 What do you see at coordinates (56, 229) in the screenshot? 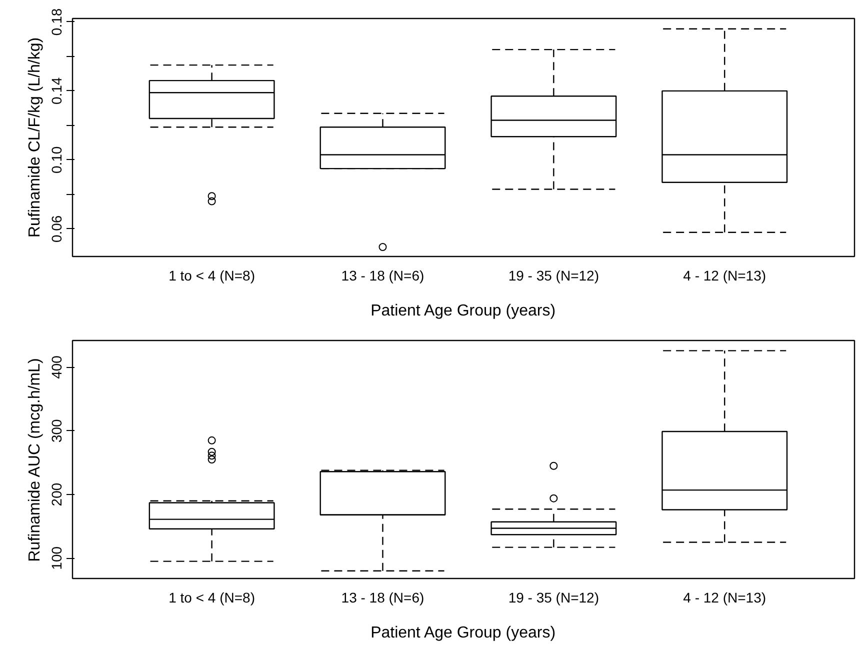
I see `y-tick-label: 0.06` at bounding box center [56, 229].